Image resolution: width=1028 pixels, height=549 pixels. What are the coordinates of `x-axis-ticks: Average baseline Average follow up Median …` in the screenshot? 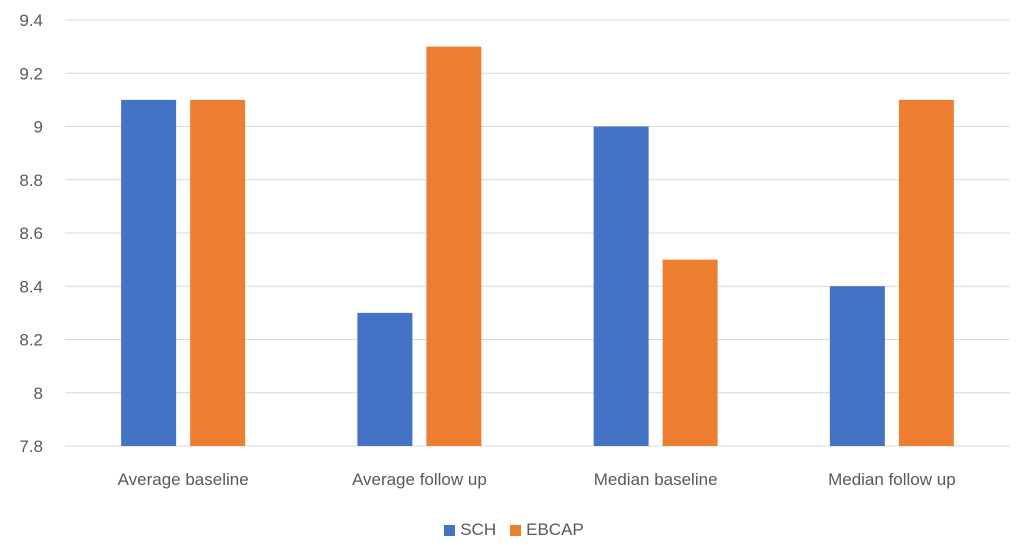 It's located at (537, 479).